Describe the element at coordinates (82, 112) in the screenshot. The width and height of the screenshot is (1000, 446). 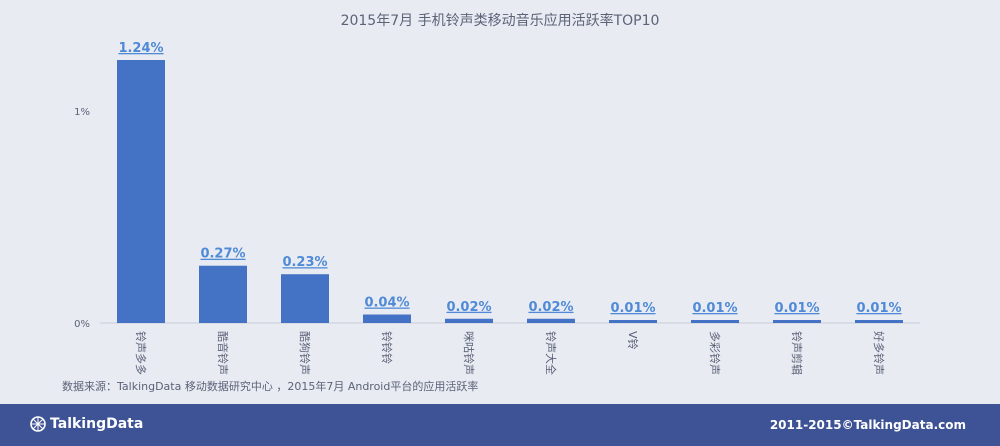
I see `y-tick-label: 1%` at that location.